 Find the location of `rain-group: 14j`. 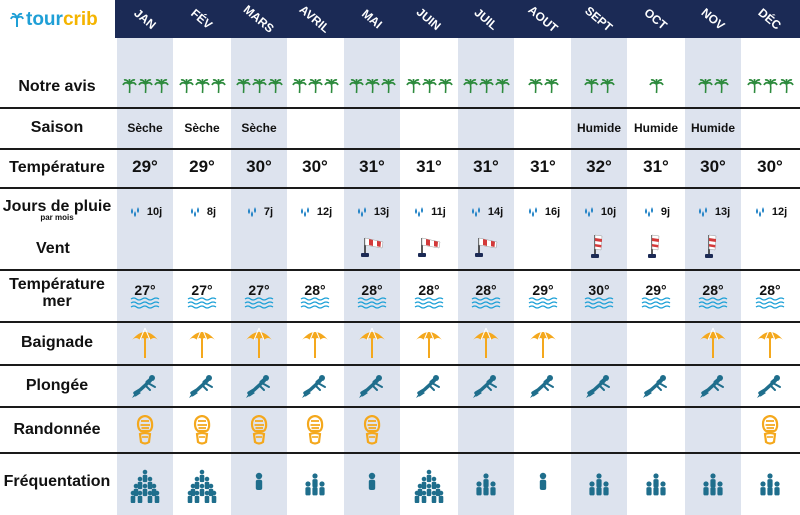

rain-group: 14j is located at coordinates (486, 212).